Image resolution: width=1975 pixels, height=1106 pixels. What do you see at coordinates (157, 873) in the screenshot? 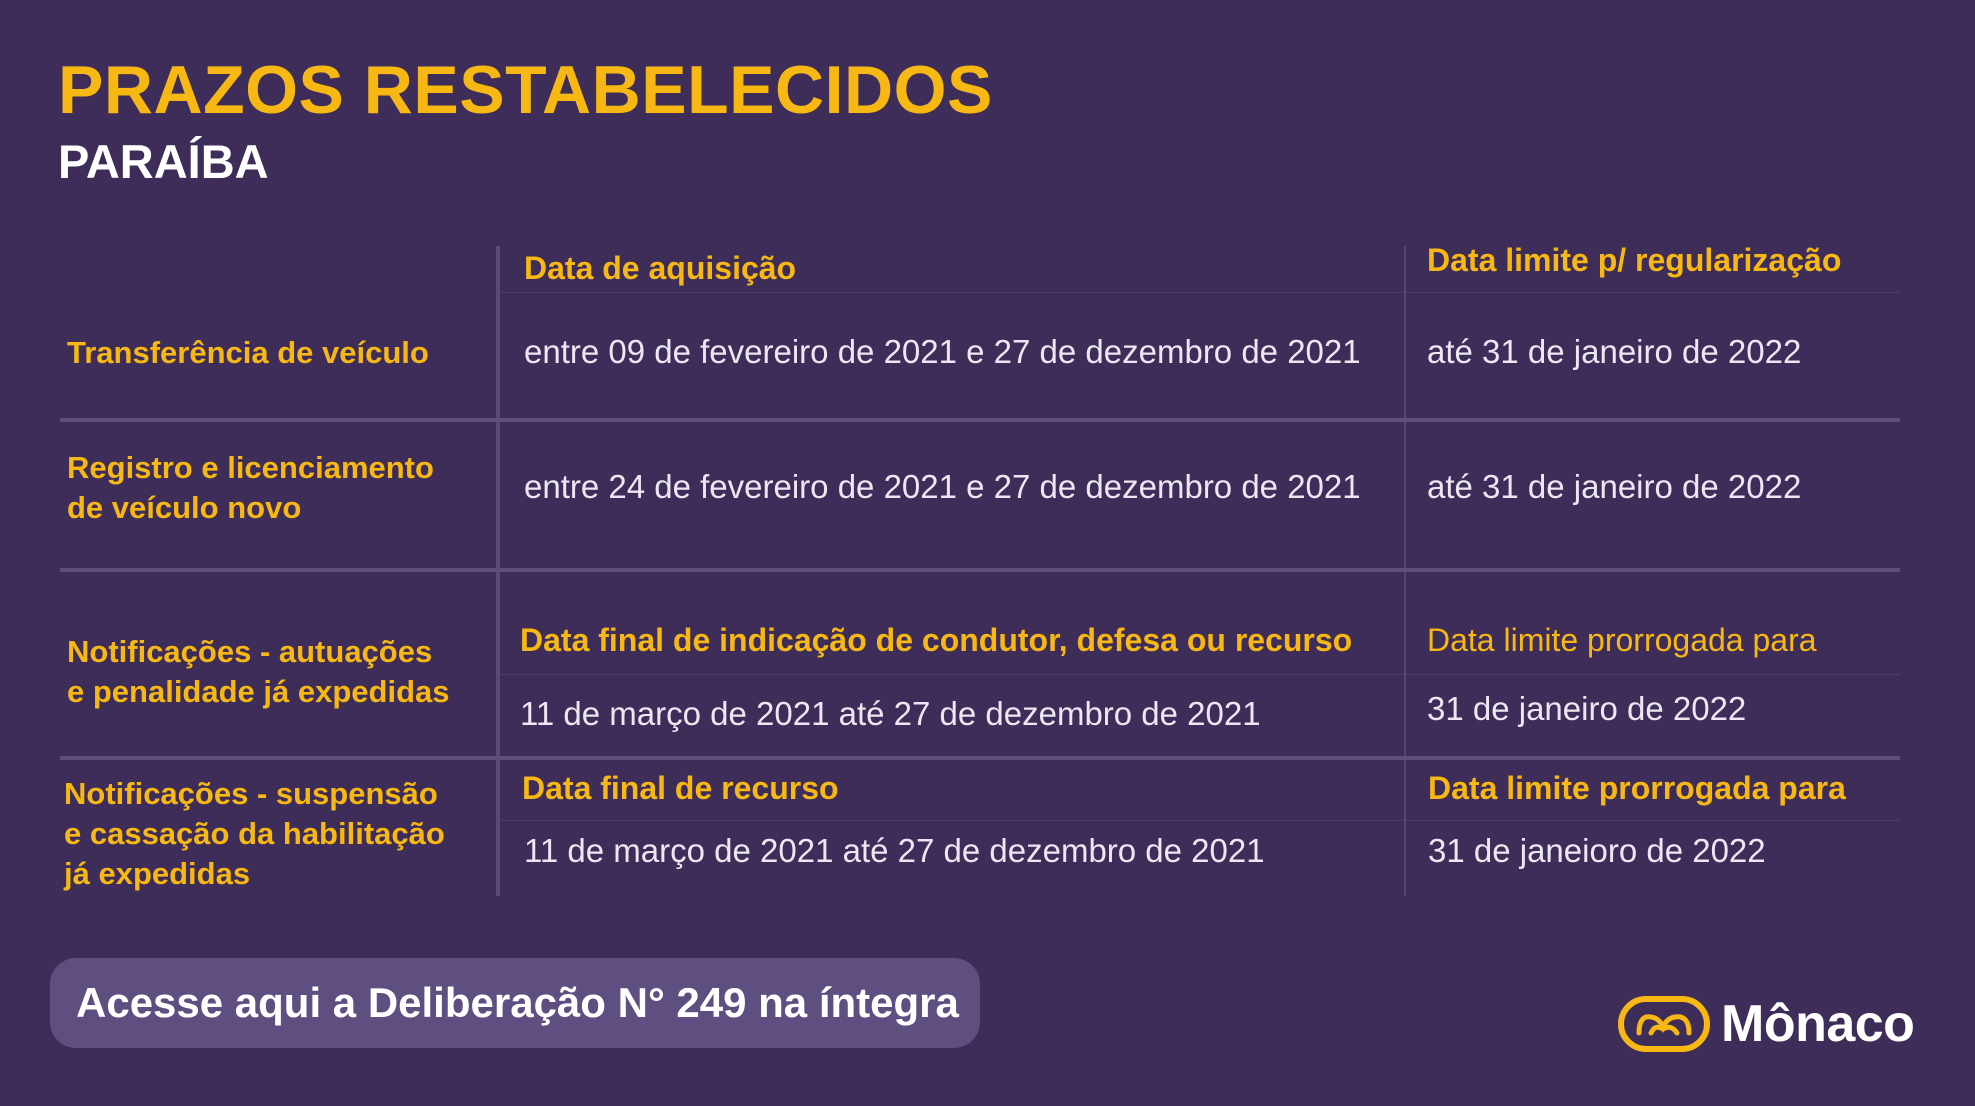
I see `row-label-line: já expedidas` at bounding box center [157, 873].